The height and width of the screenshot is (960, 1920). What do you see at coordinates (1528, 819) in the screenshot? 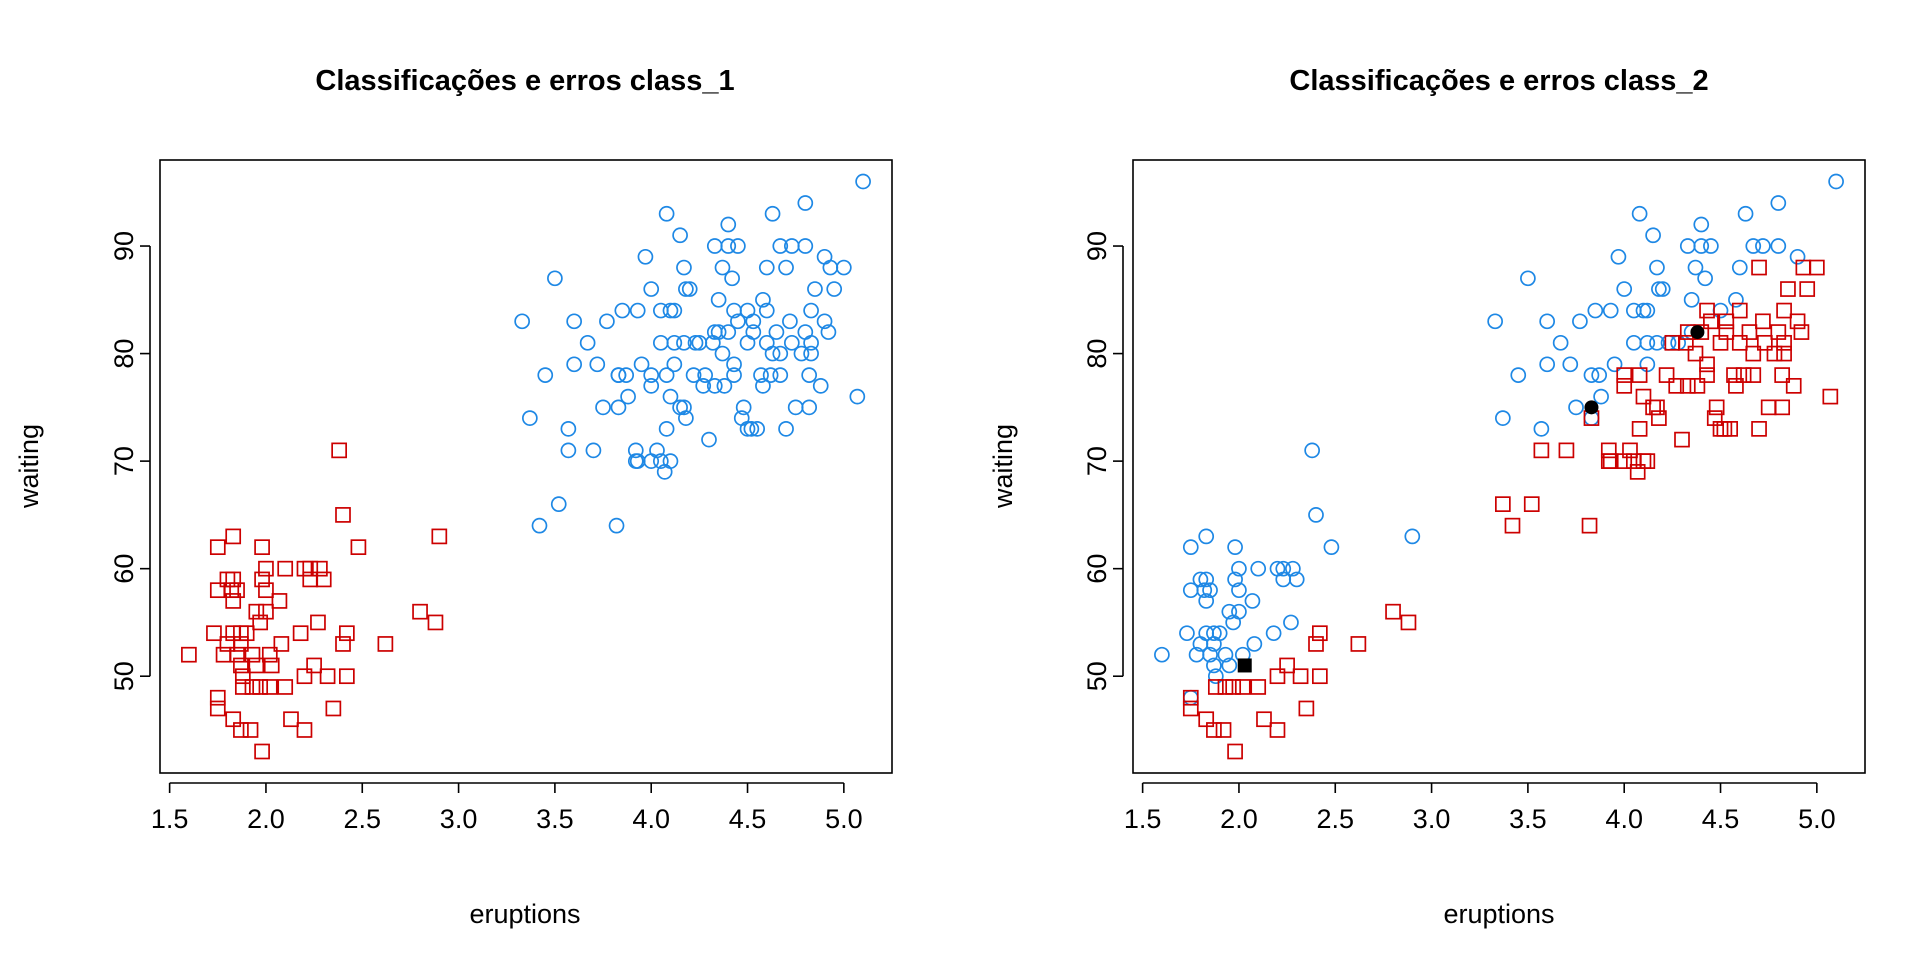
I see `x-tick-label: 3.5` at bounding box center [1528, 819].